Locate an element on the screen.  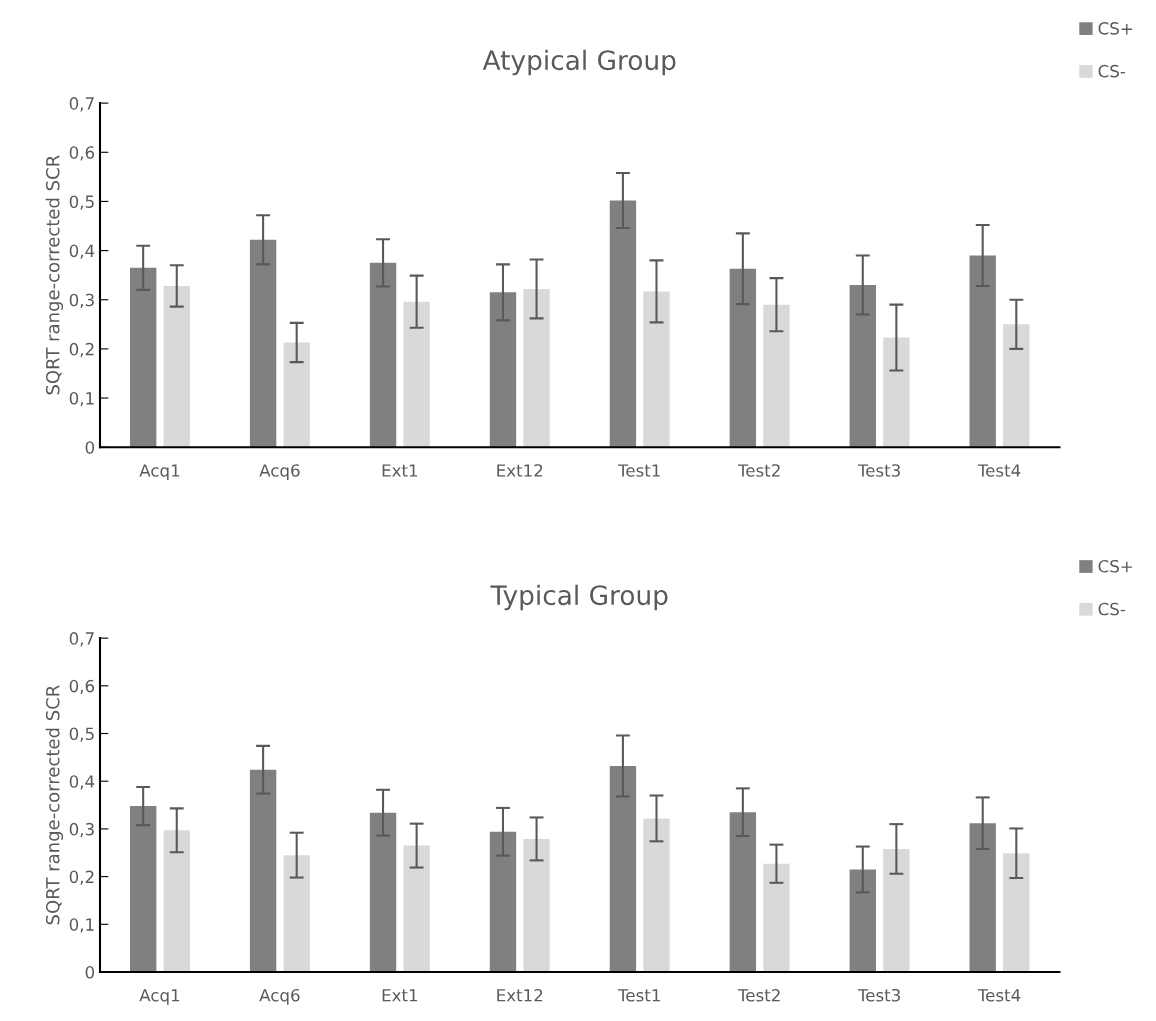
chart-title: Atypical Group is located at coordinates (579, 62).